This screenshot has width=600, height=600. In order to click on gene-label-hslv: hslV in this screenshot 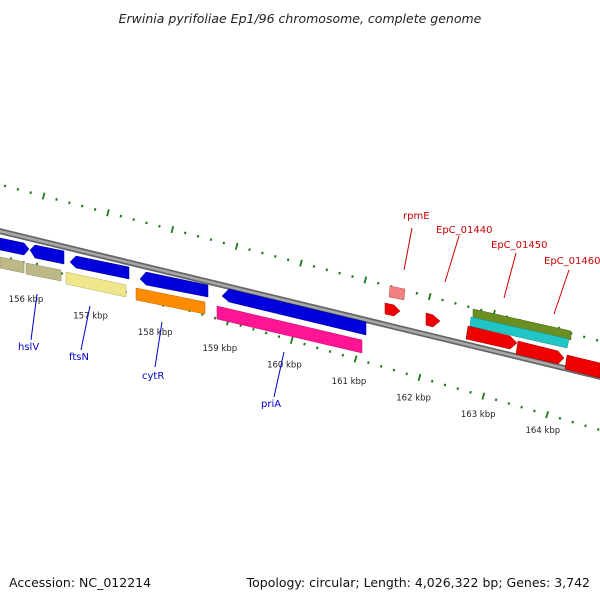, I will do `click(28, 347)`.